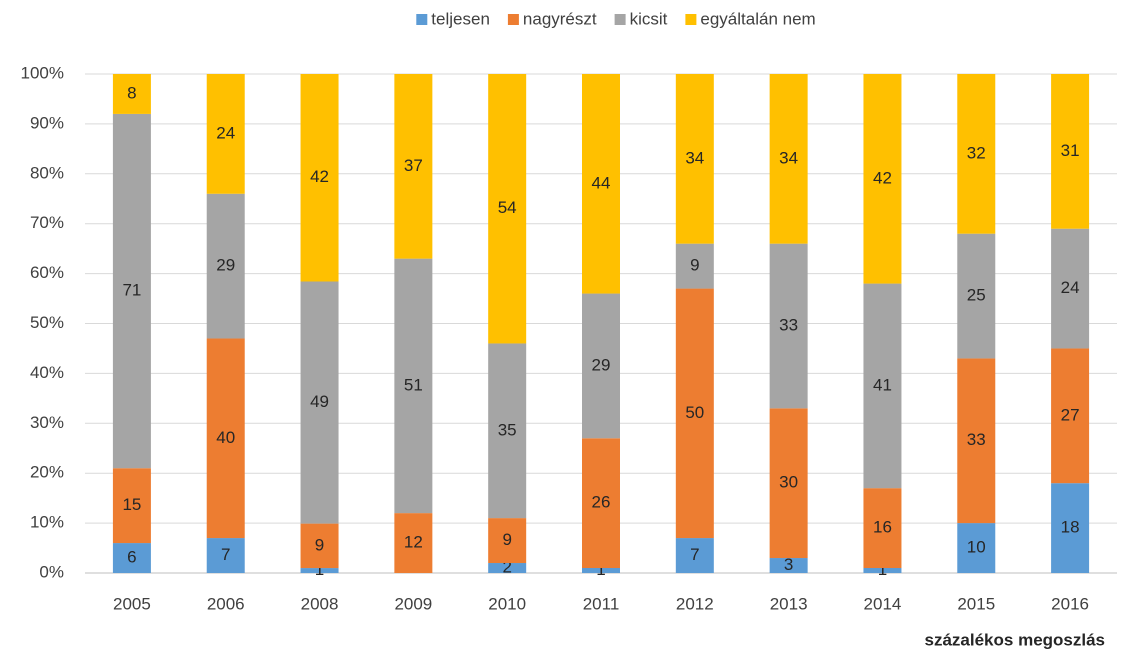 Image resolution: width=1123 pixels, height=652 pixels. I want to click on data-label: 32, so click(976, 152).